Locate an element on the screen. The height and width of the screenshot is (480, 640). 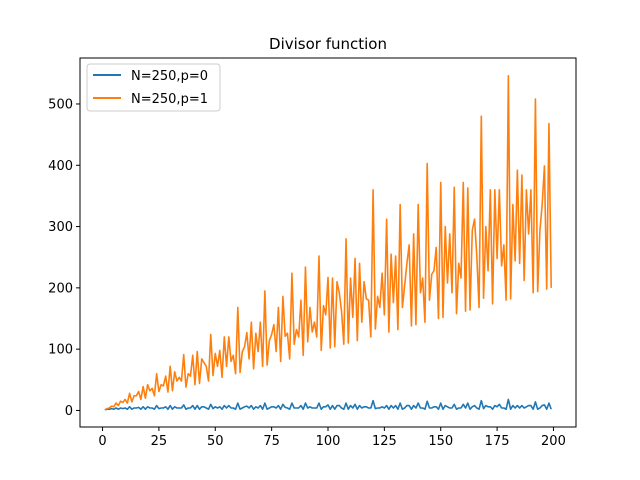
series-line-p0 is located at coordinates (328, 404).